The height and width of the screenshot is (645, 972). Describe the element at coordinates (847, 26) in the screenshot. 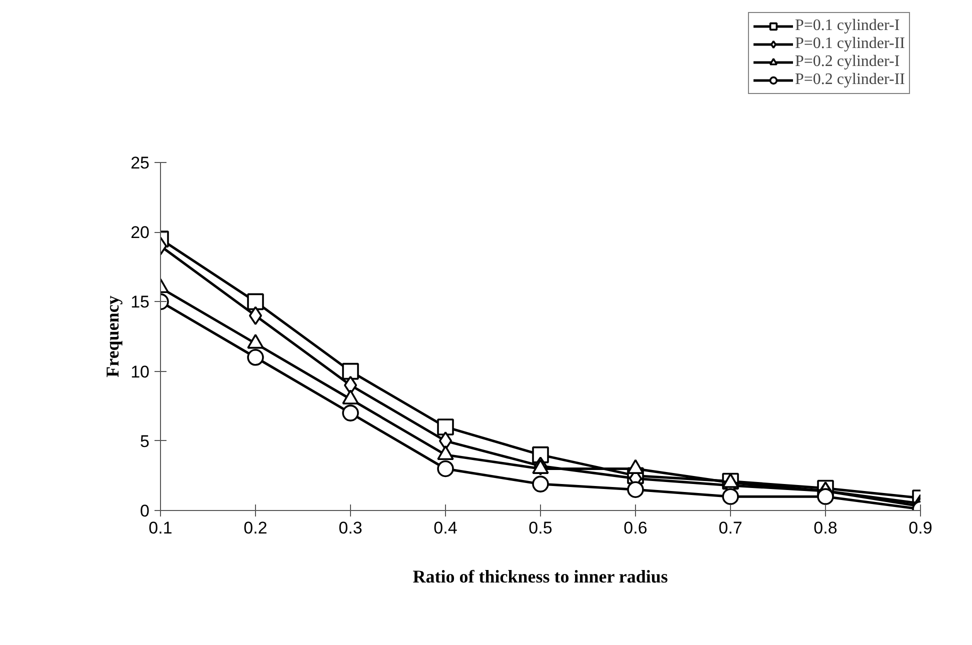

I see `legend-label: P=0.1 cylinder-I` at that location.